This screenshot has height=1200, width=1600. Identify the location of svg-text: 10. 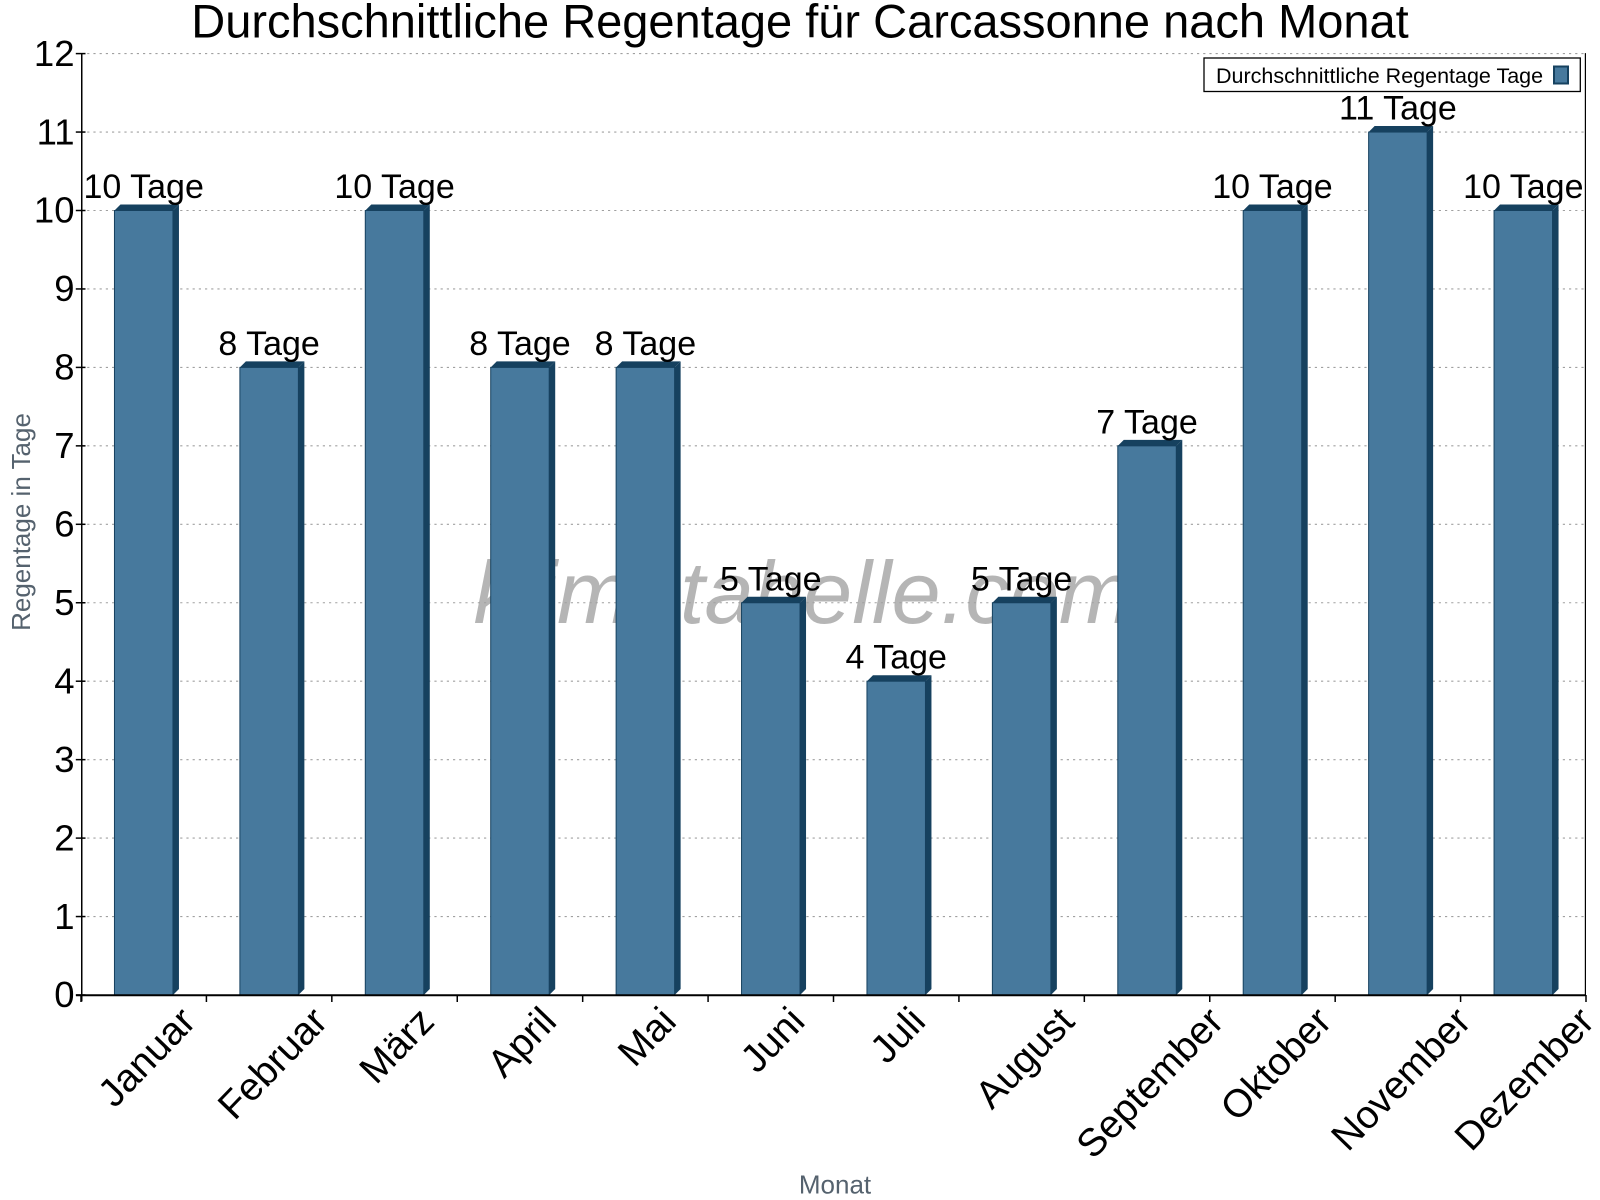
(54, 210).